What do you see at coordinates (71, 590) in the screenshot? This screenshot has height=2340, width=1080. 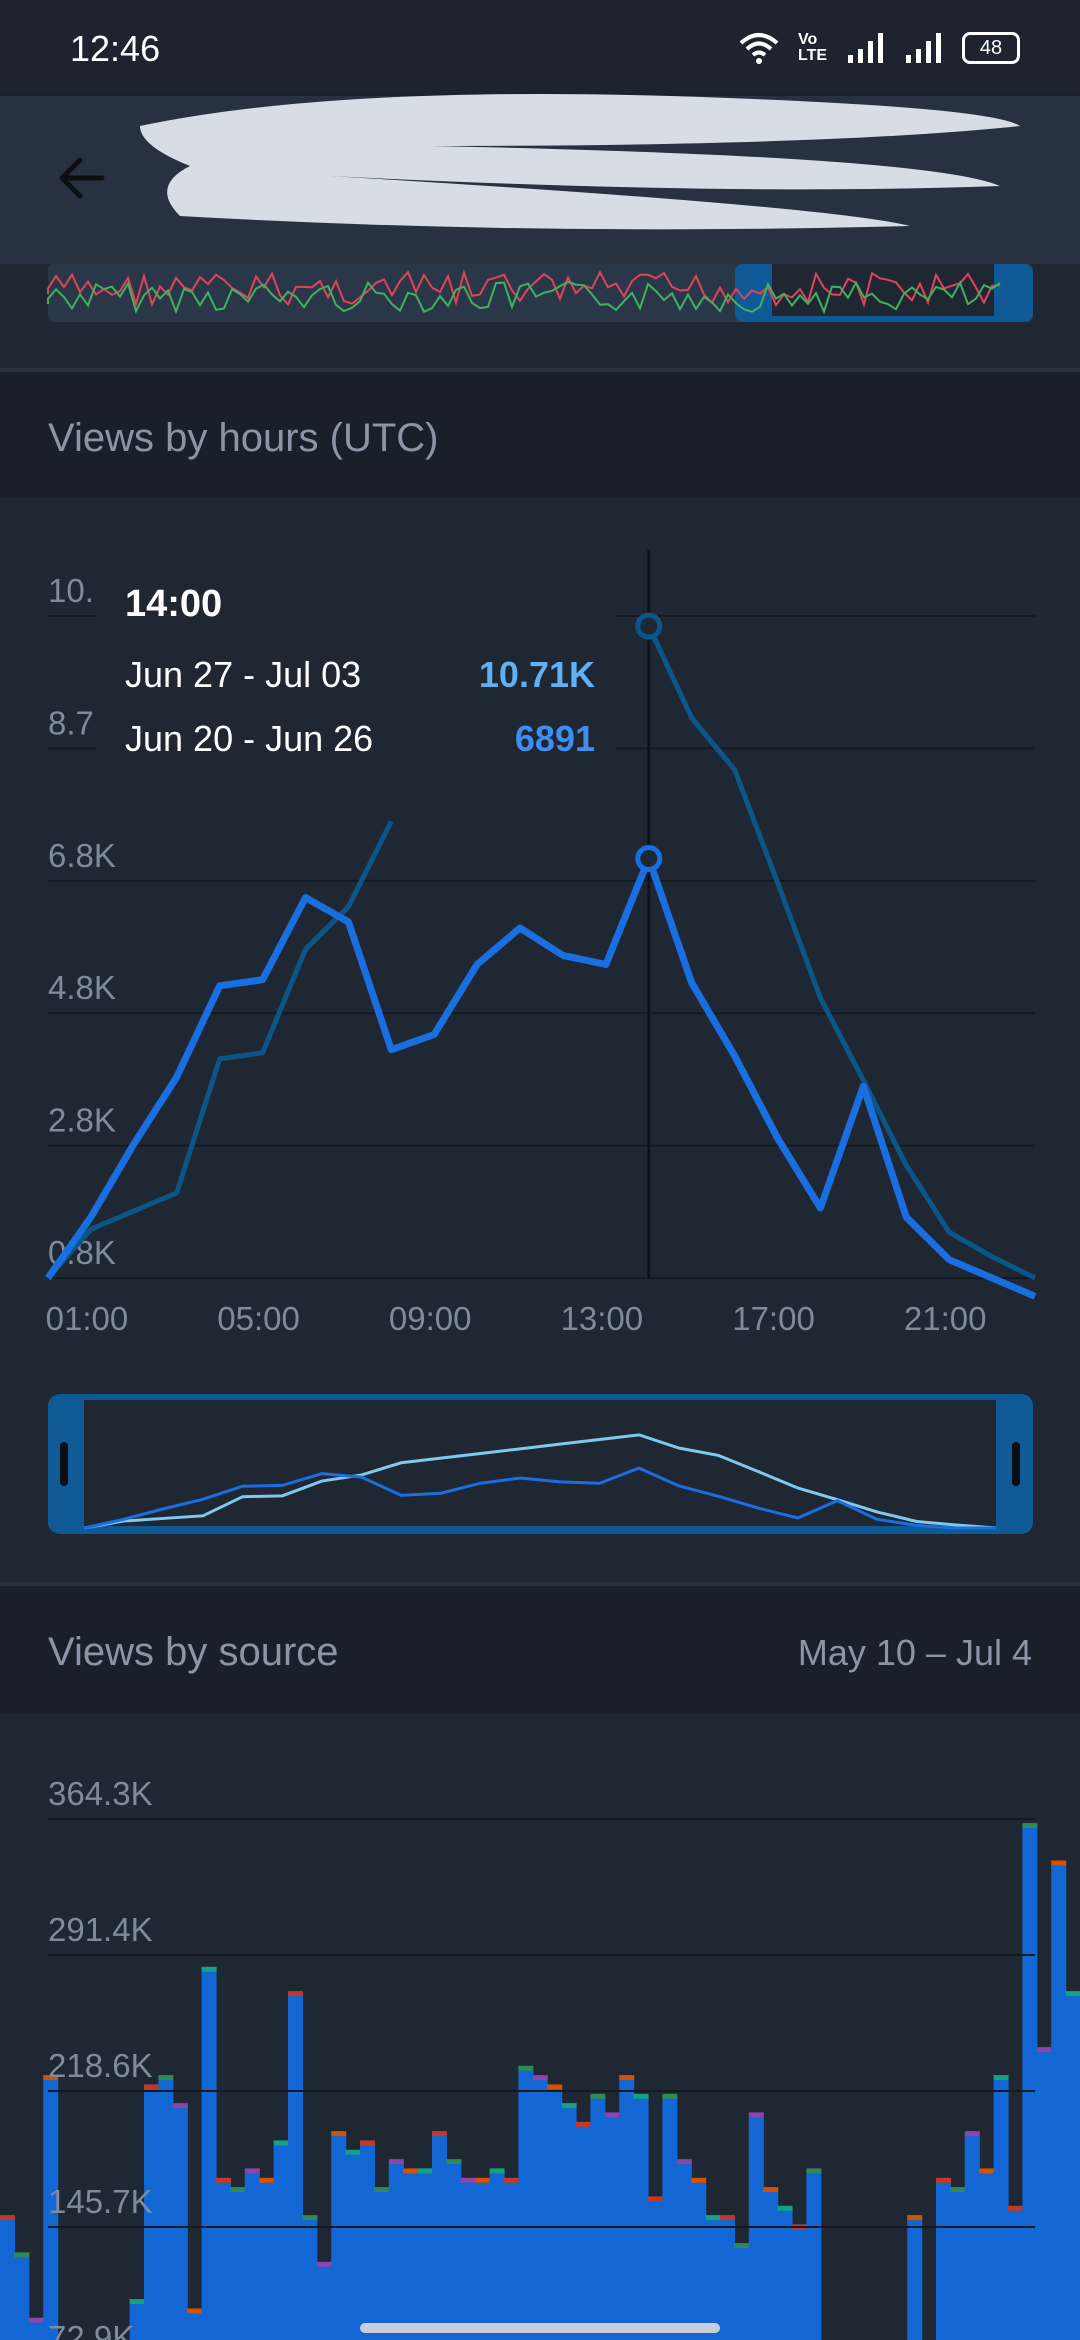 I see `y-tick-label: 10.` at bounding box center [71, 590].